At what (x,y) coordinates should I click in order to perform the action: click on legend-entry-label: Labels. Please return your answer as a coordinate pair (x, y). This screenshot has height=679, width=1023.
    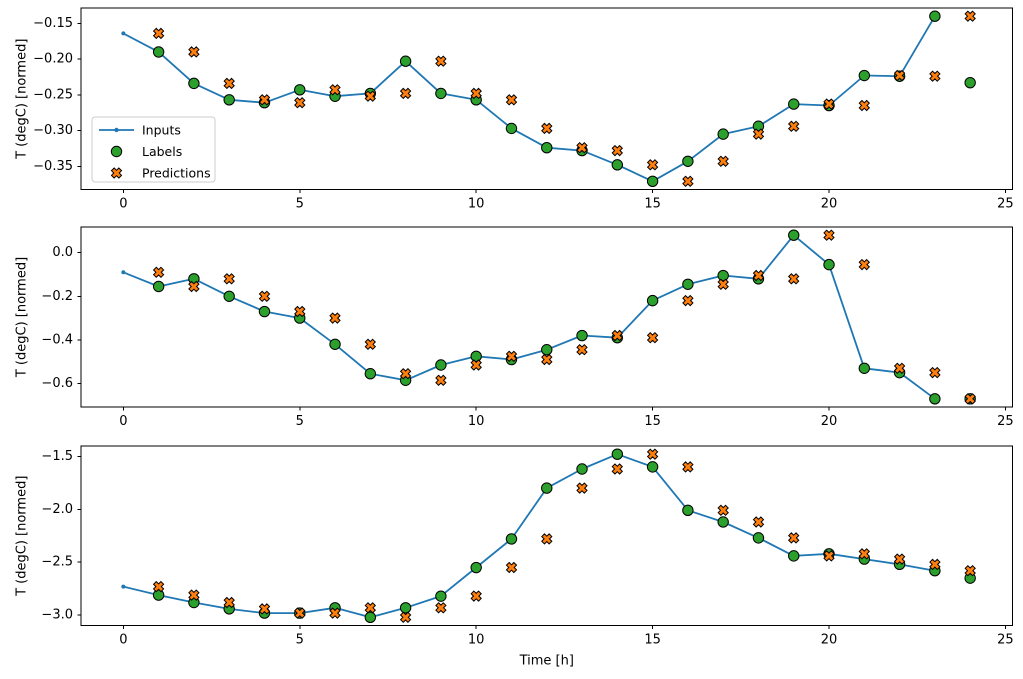
    Looking at the image, I should click on (162, 151).